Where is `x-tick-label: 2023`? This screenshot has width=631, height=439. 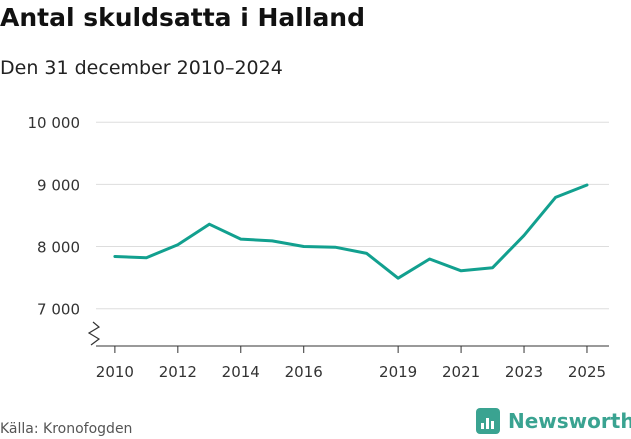 x-tick-label: 2023 is located at coordinates (524, 372).